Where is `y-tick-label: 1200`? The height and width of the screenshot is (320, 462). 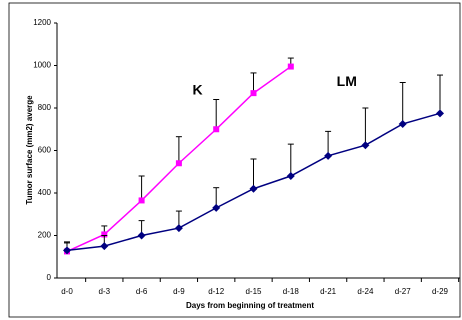 y-tick-label: 1200 is located at coordinates (42, 22).